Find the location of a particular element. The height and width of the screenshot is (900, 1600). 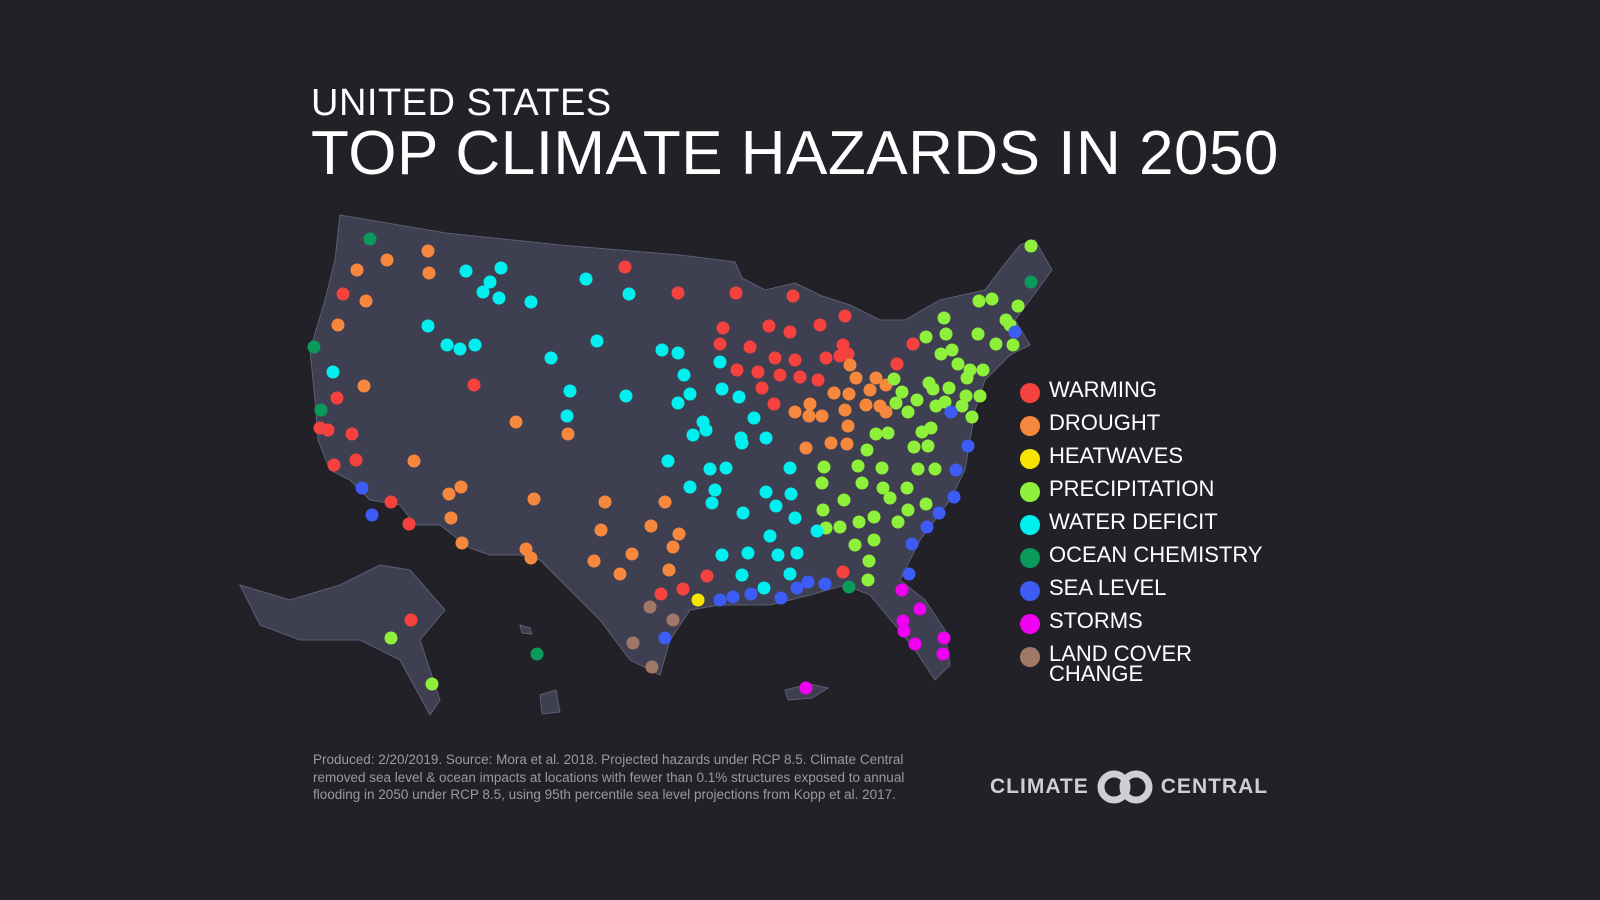

climate-central-logo: CLIMATE CENTRAL is located at coordinates (1129, 787).